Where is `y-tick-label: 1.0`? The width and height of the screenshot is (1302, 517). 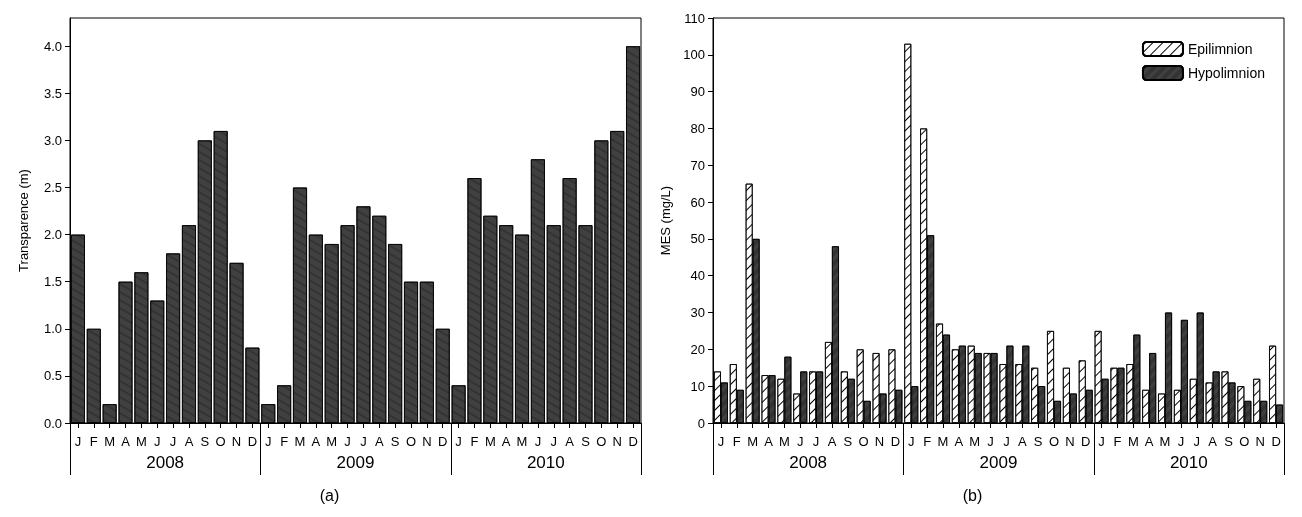 y-tick-label: 1.0 is located at coordinates (52, 329).